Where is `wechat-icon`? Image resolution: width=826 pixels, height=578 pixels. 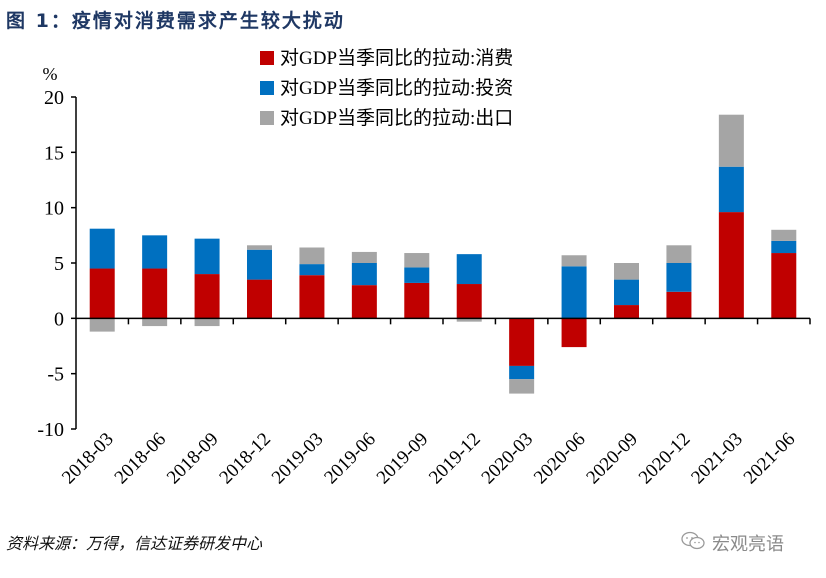
wechat-icon is located at coordinates (693, 543).